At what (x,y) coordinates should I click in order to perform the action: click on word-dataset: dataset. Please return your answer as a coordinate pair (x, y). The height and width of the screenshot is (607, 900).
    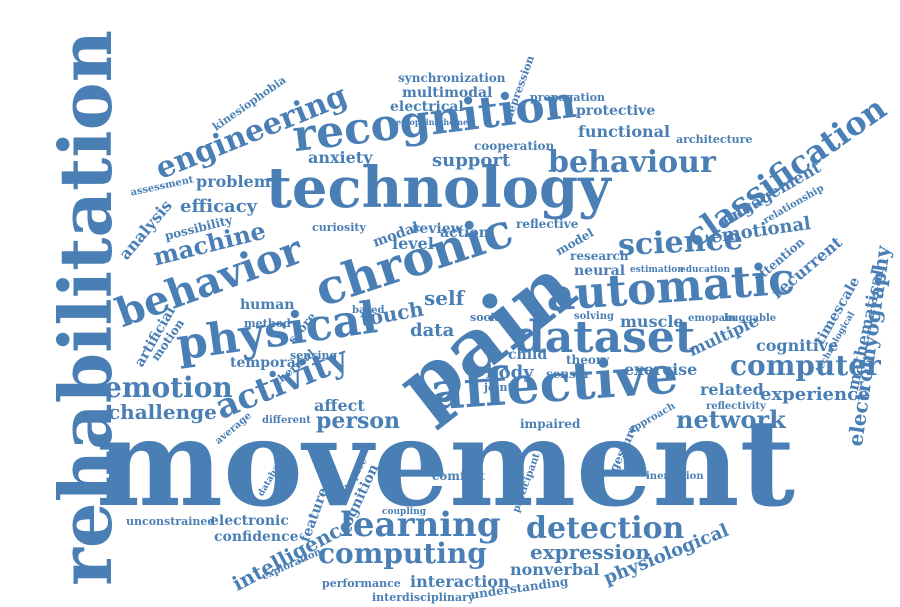
    Looking at the image, I should click on (605, 337).